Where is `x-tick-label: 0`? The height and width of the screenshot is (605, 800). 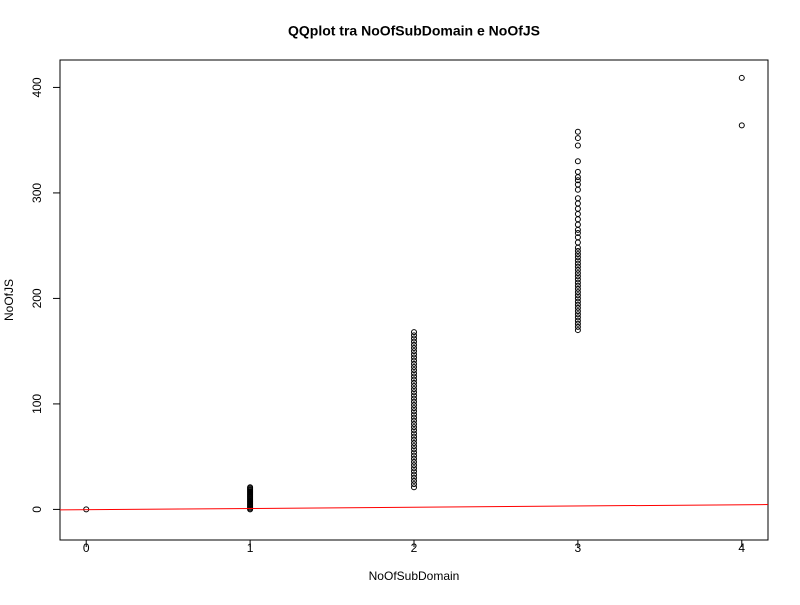 x-tick-label: 0 is located at coordinates (86, 548).